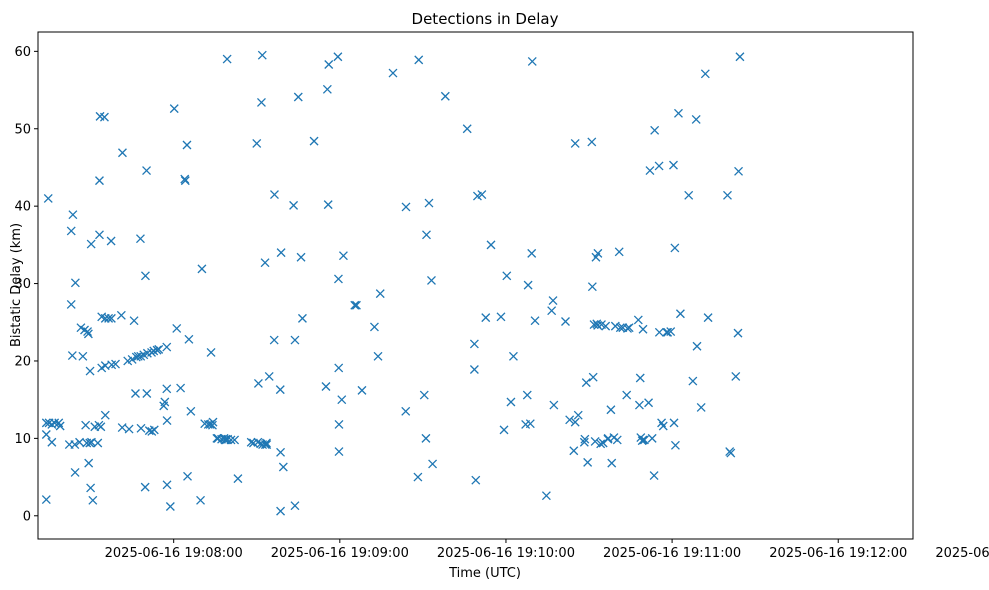 This screenshot has height=590, width=989. I want to click on y-tick-label: 0, so click(27, 516).